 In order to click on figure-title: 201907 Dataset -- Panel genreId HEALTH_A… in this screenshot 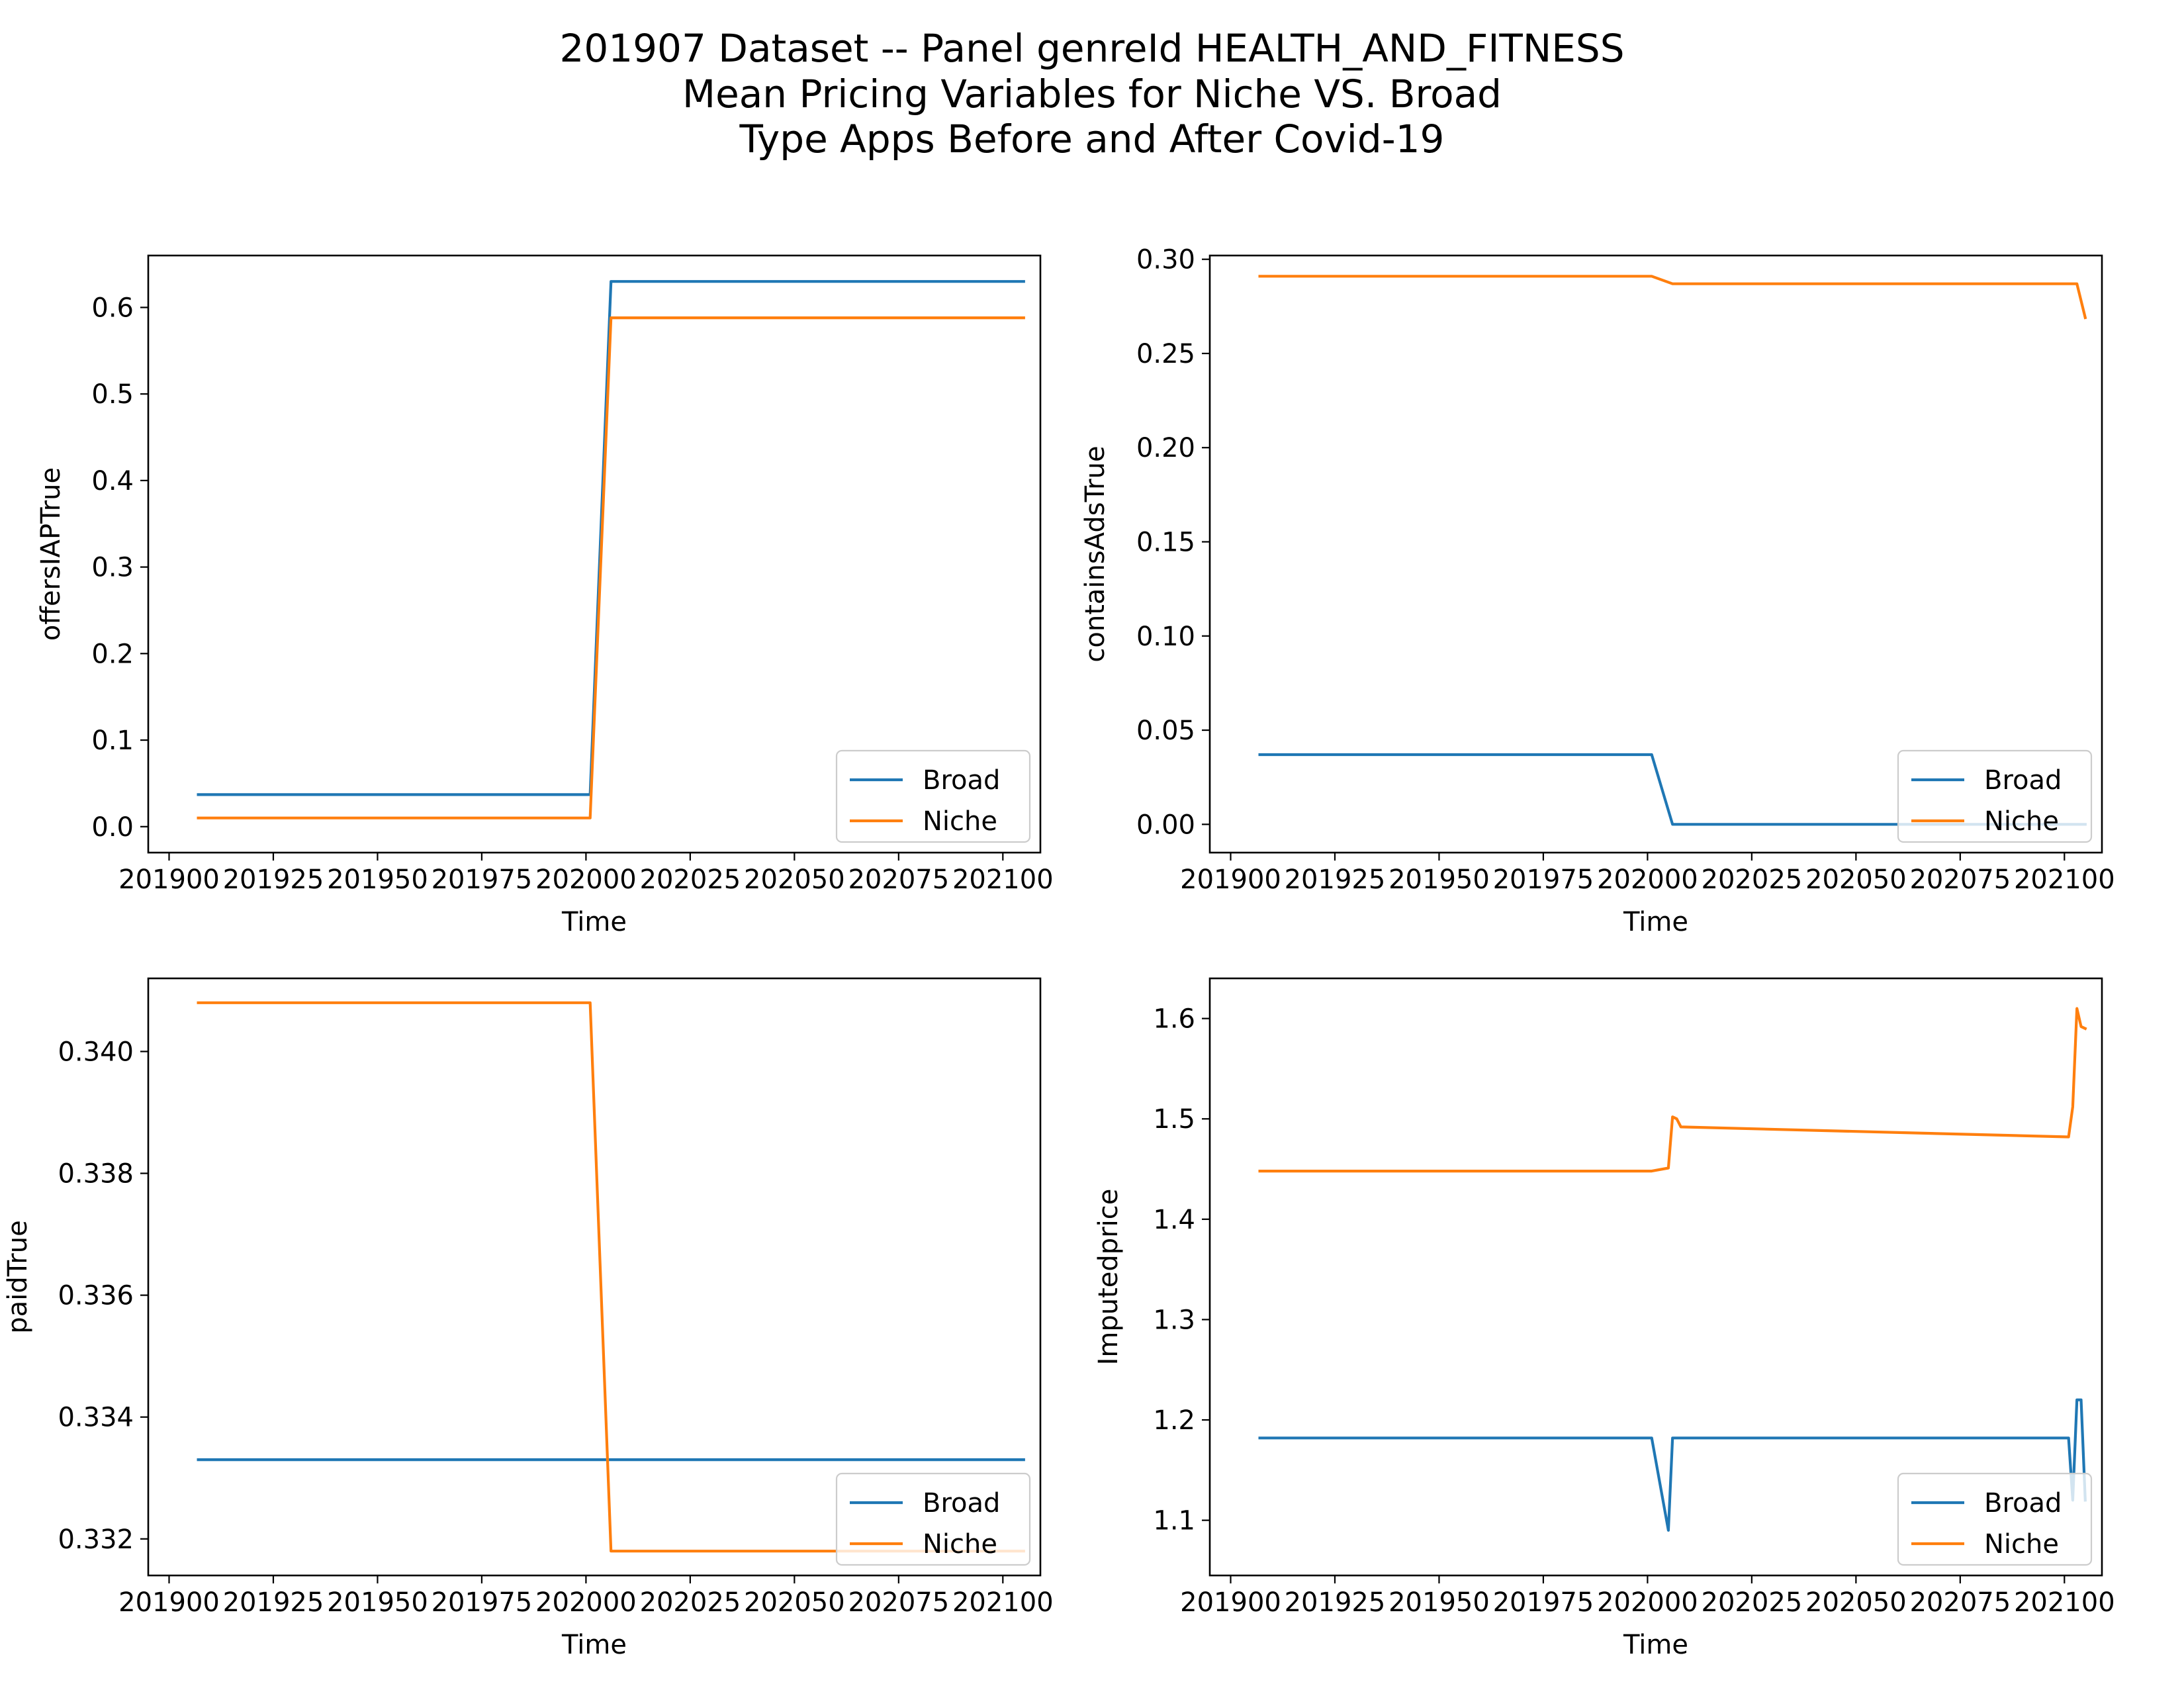, I will do `click(1091, 94)`.